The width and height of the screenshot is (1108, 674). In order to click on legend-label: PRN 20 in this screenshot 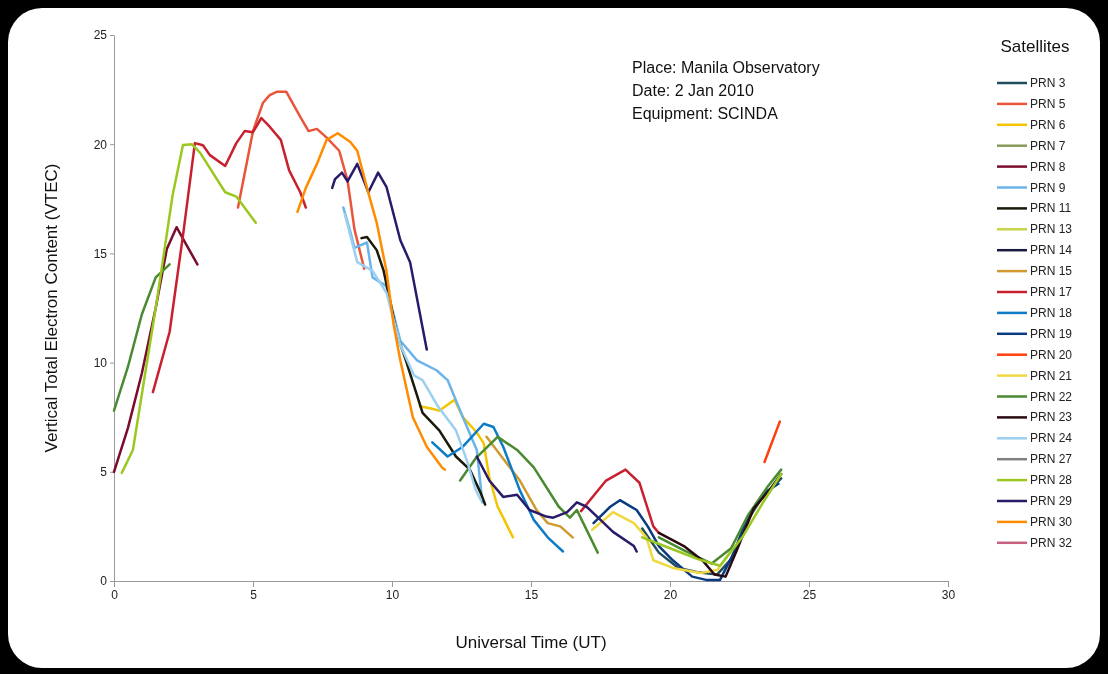, I will do `click(1051, 354)`.